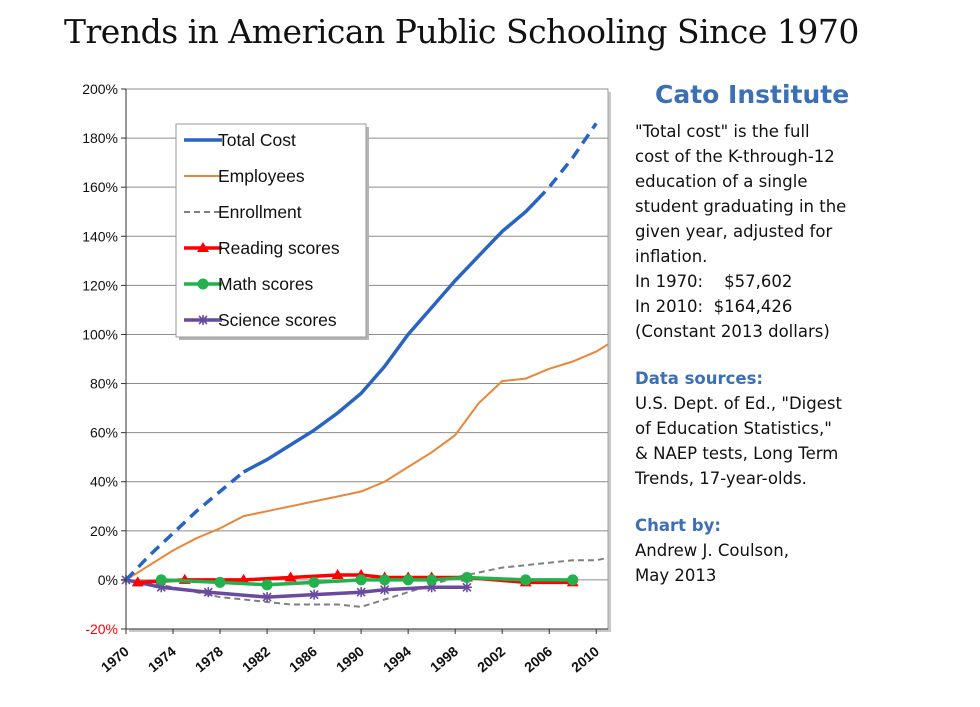 Image resolution: width=980 pixels, height=707 pixels. Describe the element at coordinates (162, 659) in the screenshot. I see `x-tick-label: 1974` at that location.